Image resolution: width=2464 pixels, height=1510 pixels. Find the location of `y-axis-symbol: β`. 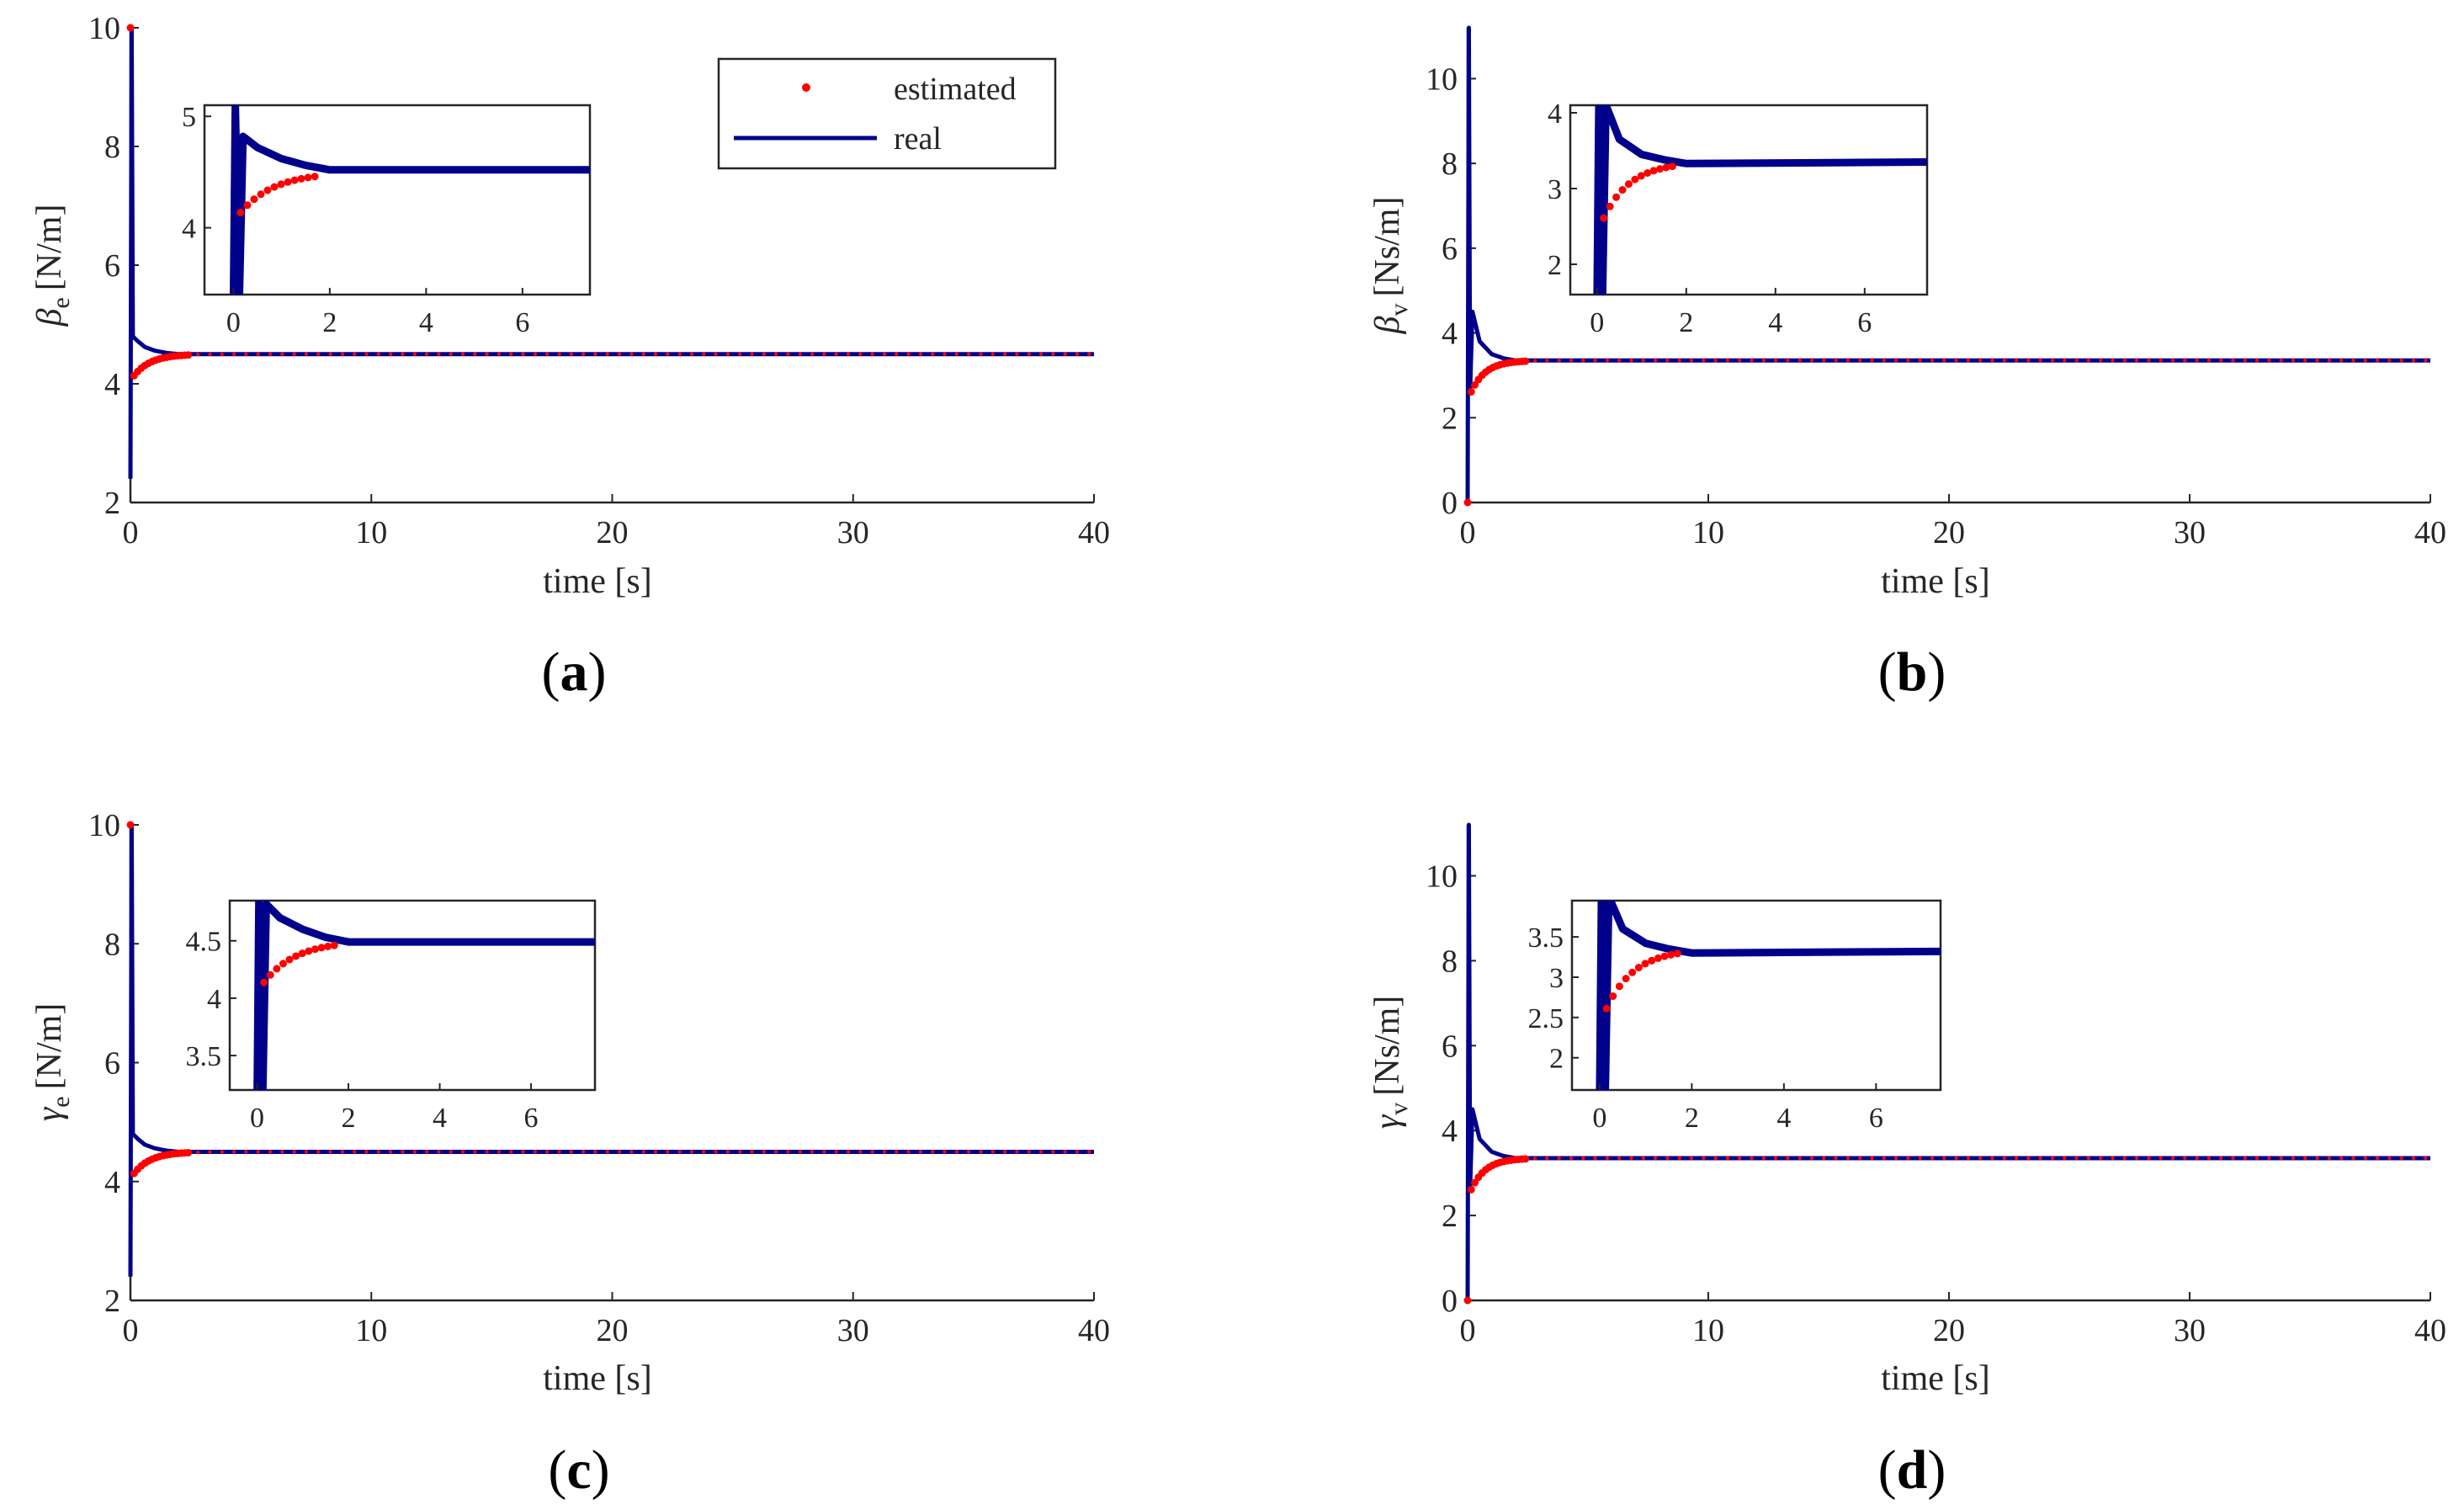

y-axis-symbol: β is located at coordinates (49, 317).